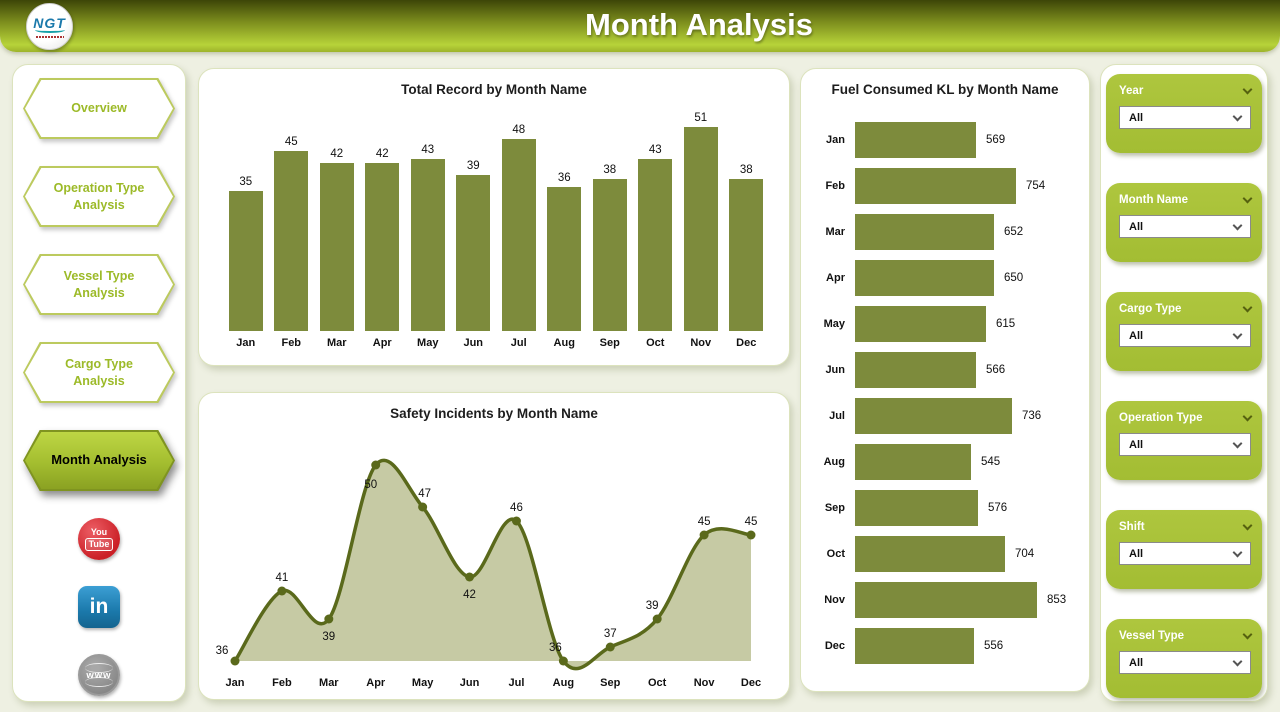 This screenshot has width=1280, height=712. What do you see at coordinates (914, 646) in the screenshot?
I see `fuel-bar-dec` at bounding box center [914, 646].